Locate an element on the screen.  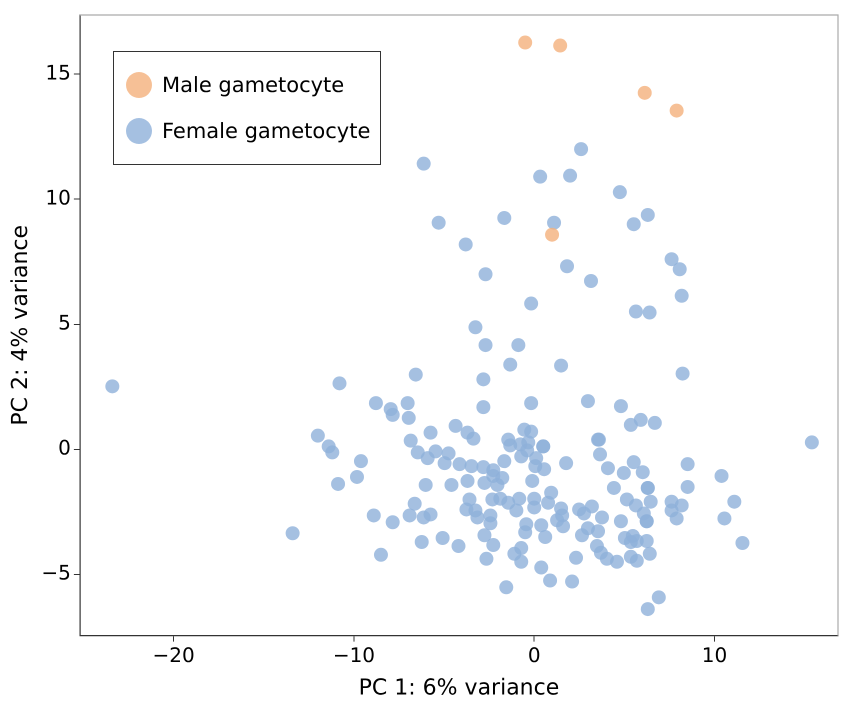
x-tick-label: −10 is located at coordinates (354, 654).